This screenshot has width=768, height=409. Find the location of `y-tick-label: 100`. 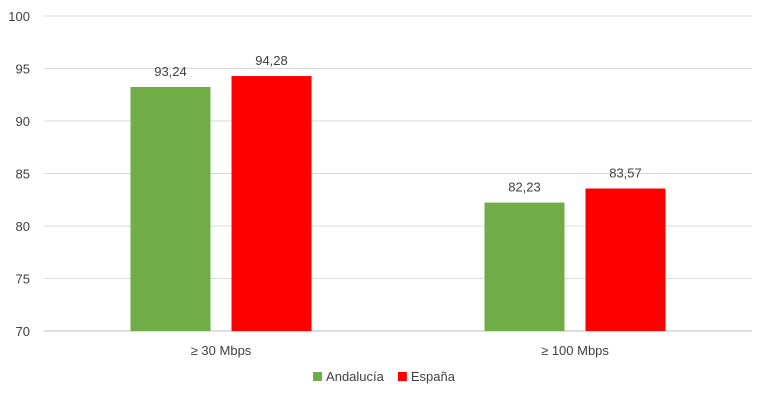

y-tick-label: 100 is located at coordinates (19, 16).